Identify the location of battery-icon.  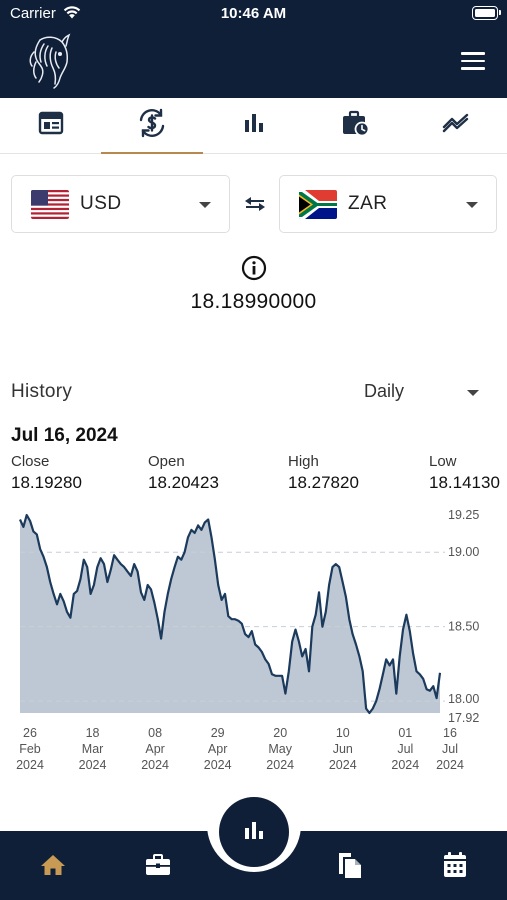
(486, 13).